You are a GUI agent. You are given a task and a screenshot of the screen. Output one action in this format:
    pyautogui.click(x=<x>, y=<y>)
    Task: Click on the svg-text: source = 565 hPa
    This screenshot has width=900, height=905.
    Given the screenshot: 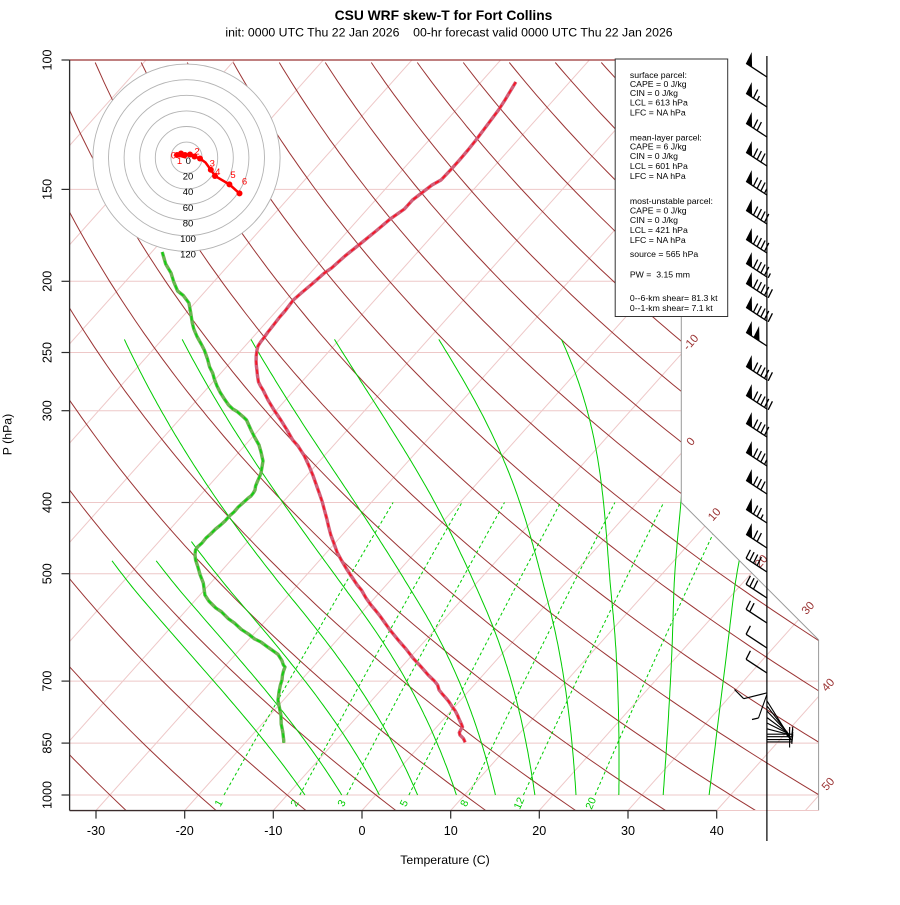 What is the action you would take?
    pyautogui.click(x=664, y=254)
    